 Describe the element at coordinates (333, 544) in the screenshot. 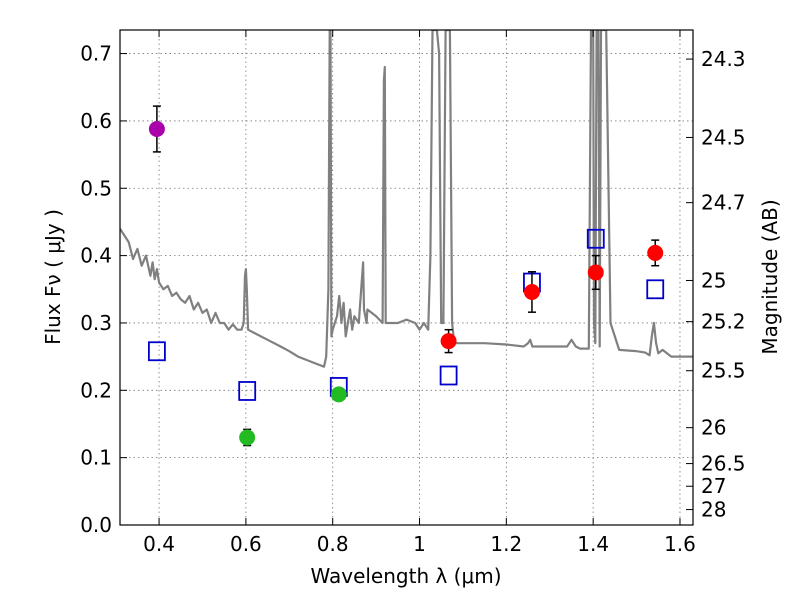

I see `x-tick-label: 0.8` at that location.